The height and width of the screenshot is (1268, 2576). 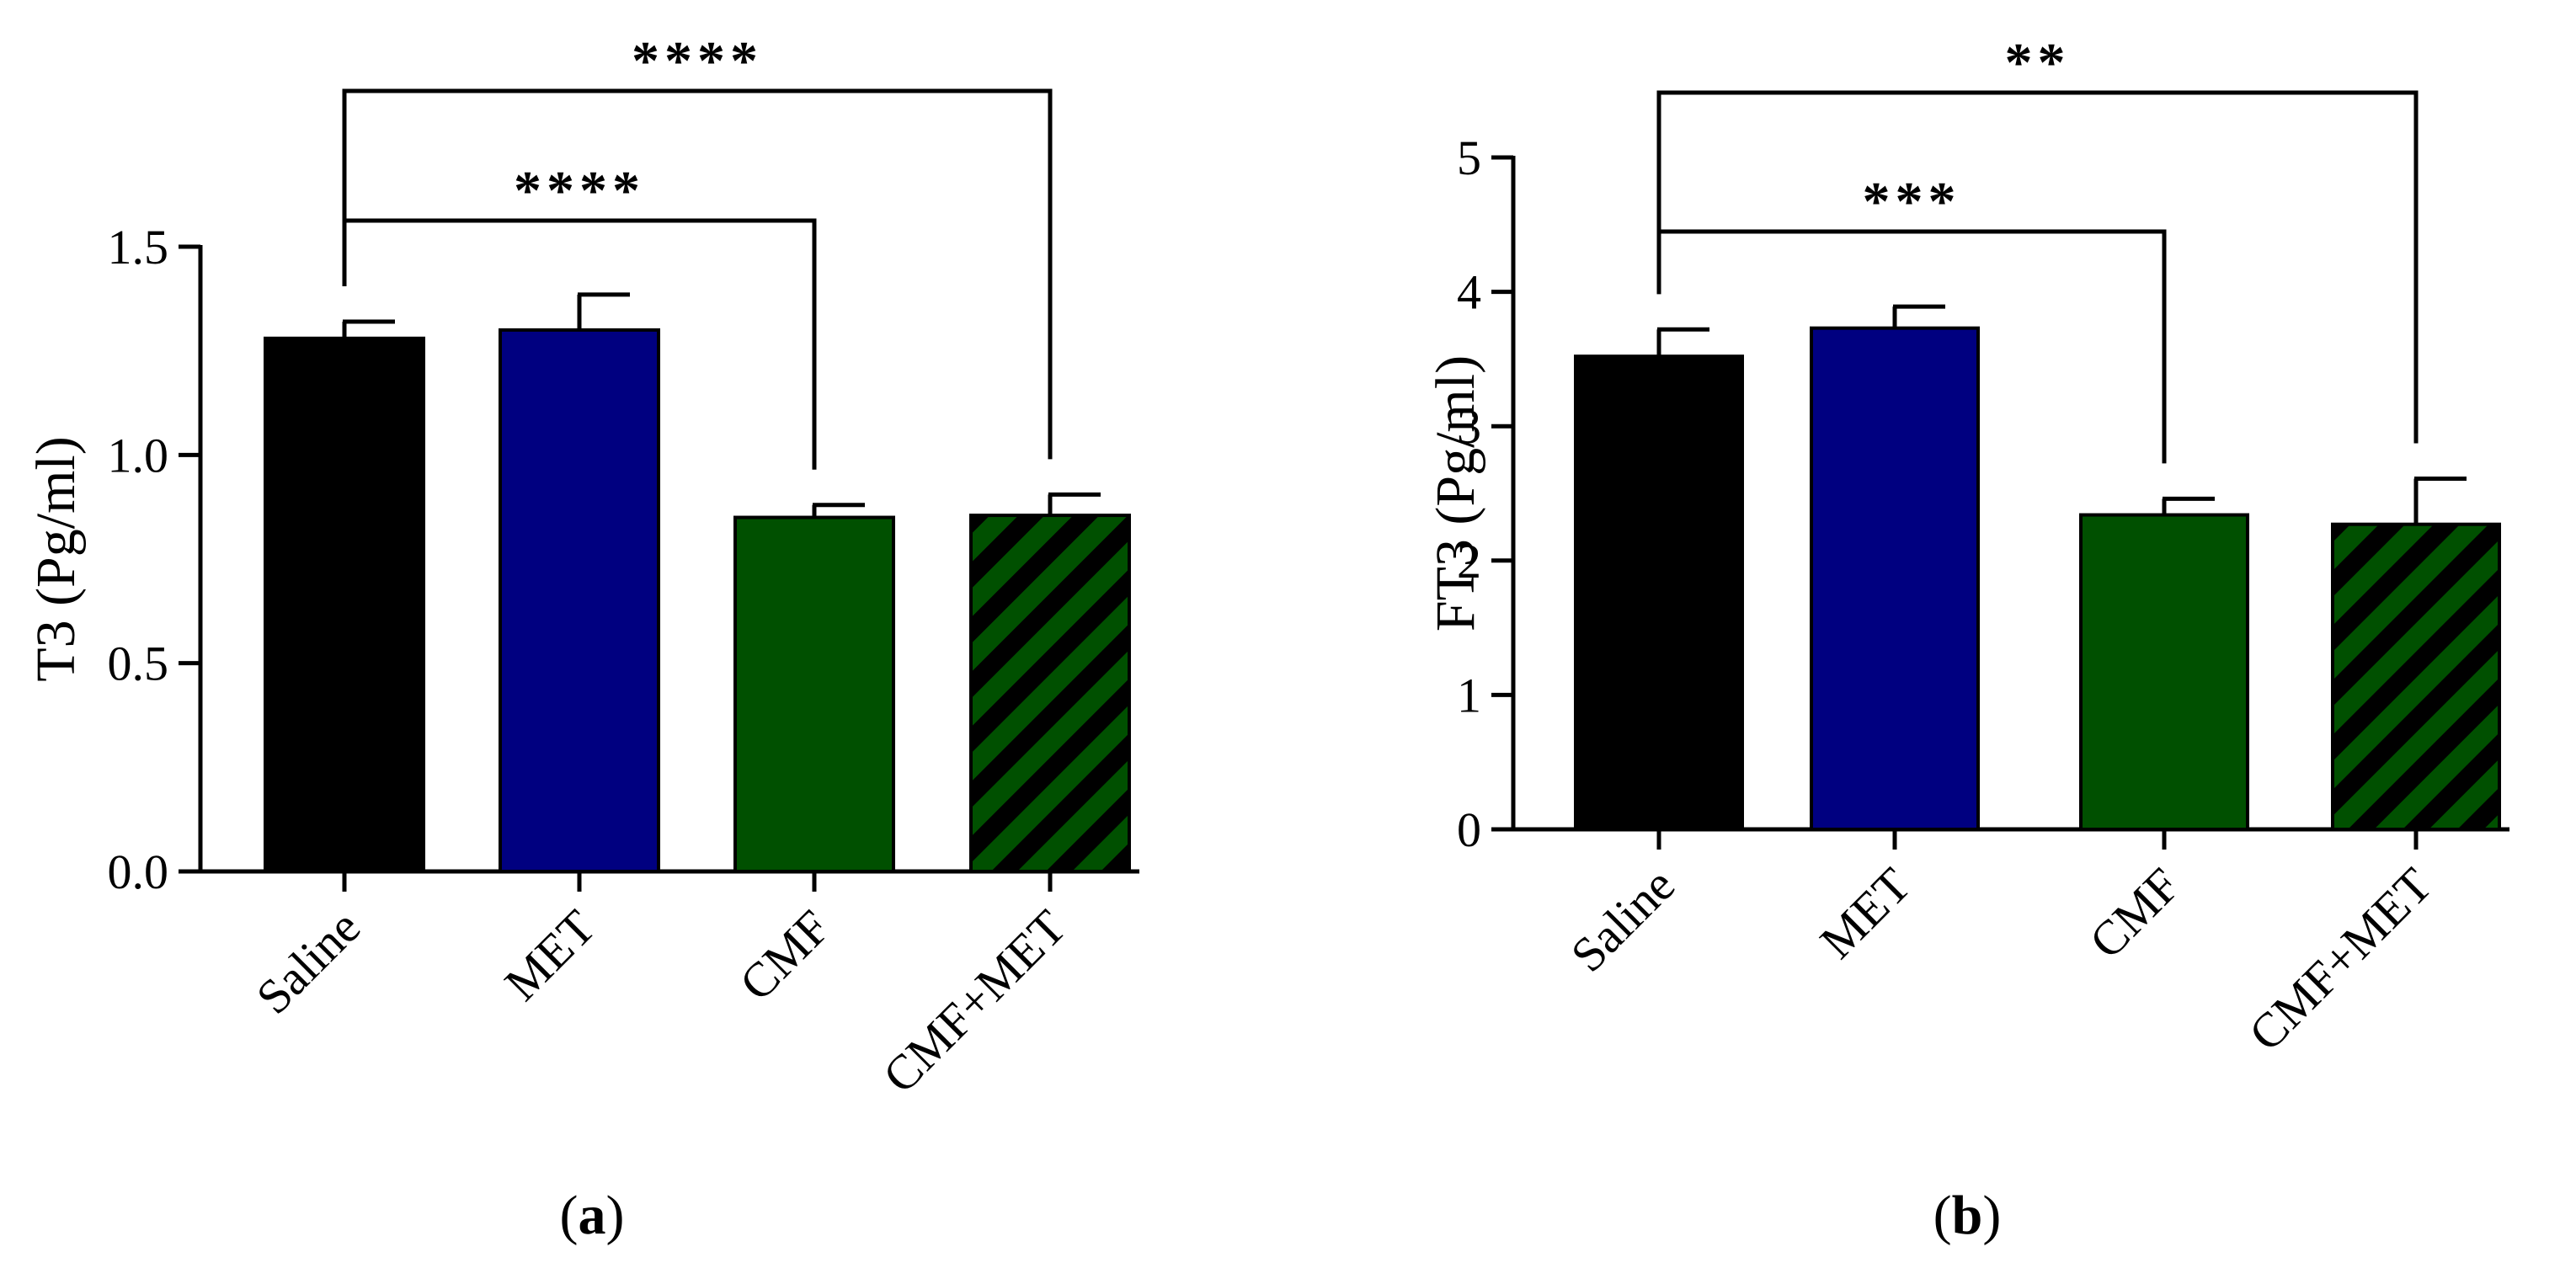 I want to click on y-tick-label: 0, so click(x=1469, y=829).